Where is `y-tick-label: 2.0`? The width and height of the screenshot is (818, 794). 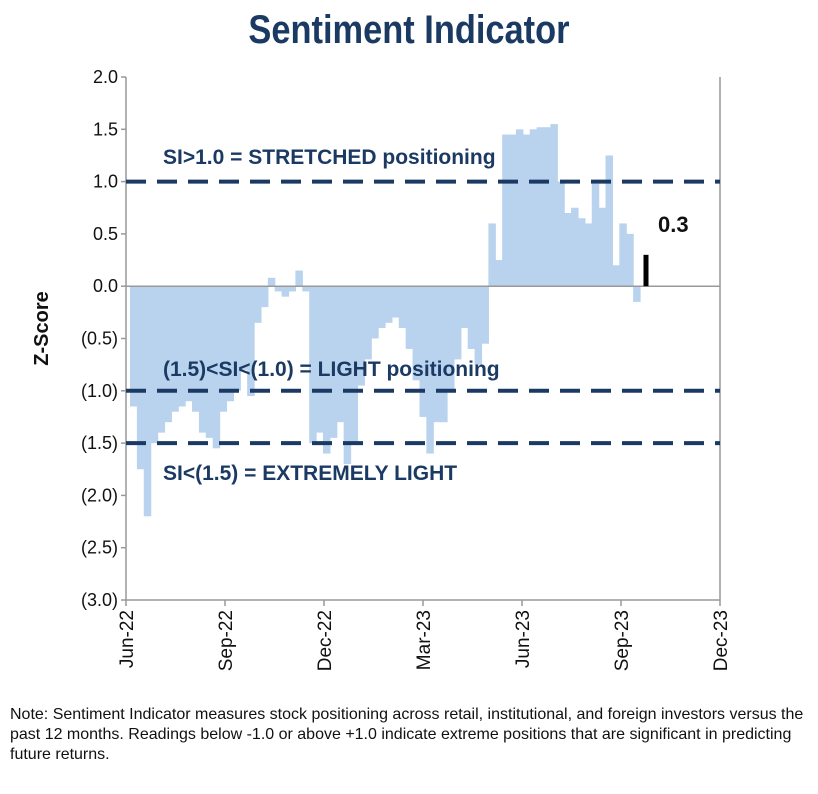 y-tick-label: 2.0 is located at coordinates (105, 77).